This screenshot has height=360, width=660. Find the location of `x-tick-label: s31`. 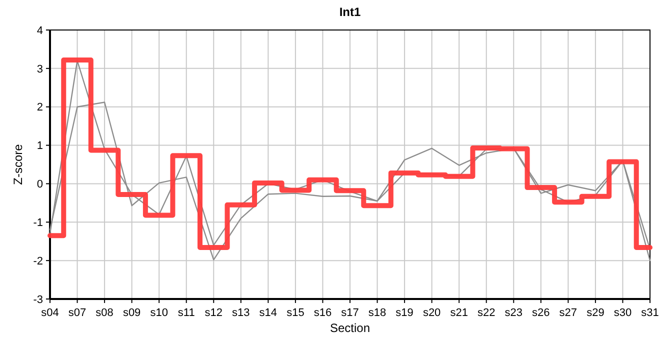

x-tick-label: s31 is located at coordinates (650, 313).